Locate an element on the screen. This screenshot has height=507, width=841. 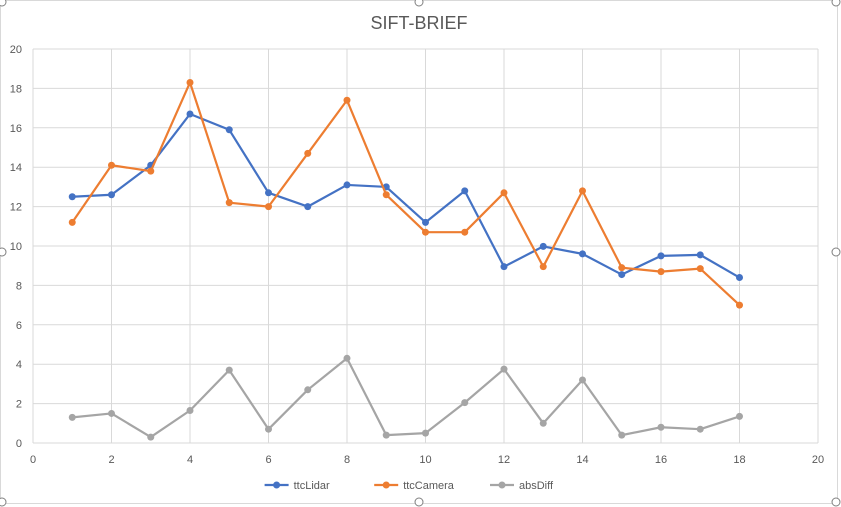
legend: ttcLidar ttcCamera absDiff is located at coordinates (409, 486).